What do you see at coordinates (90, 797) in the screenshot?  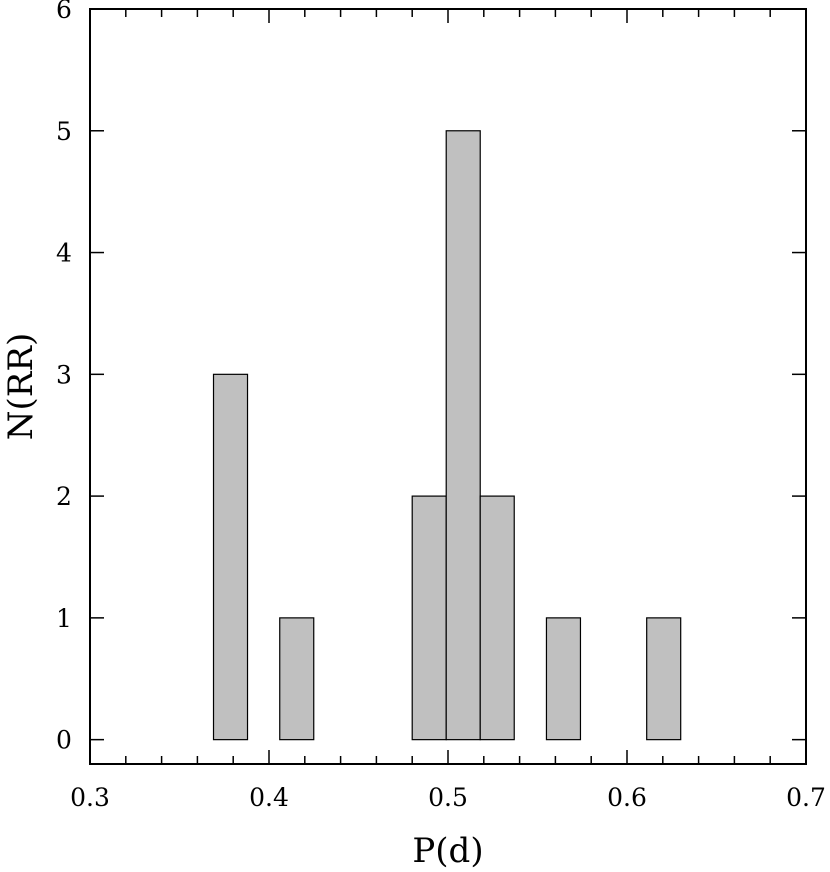 I see `x-tick-label: 0.3` at bounding box center [90, 797].